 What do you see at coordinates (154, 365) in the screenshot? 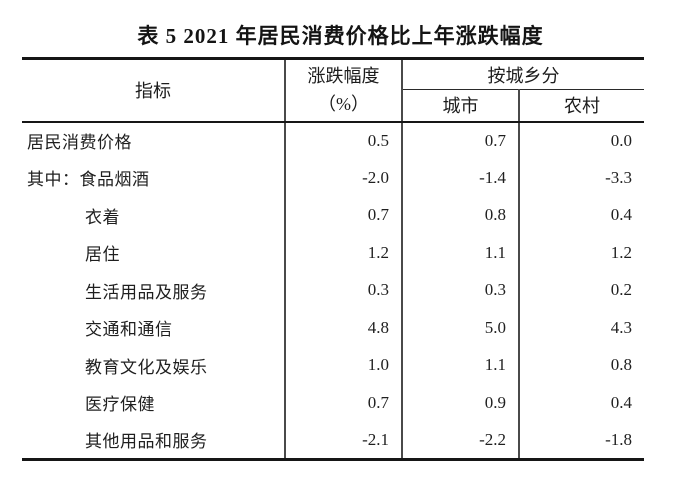
I see `indicator-cell: 教育文化及娱乐` at bounding box center [154, 365].